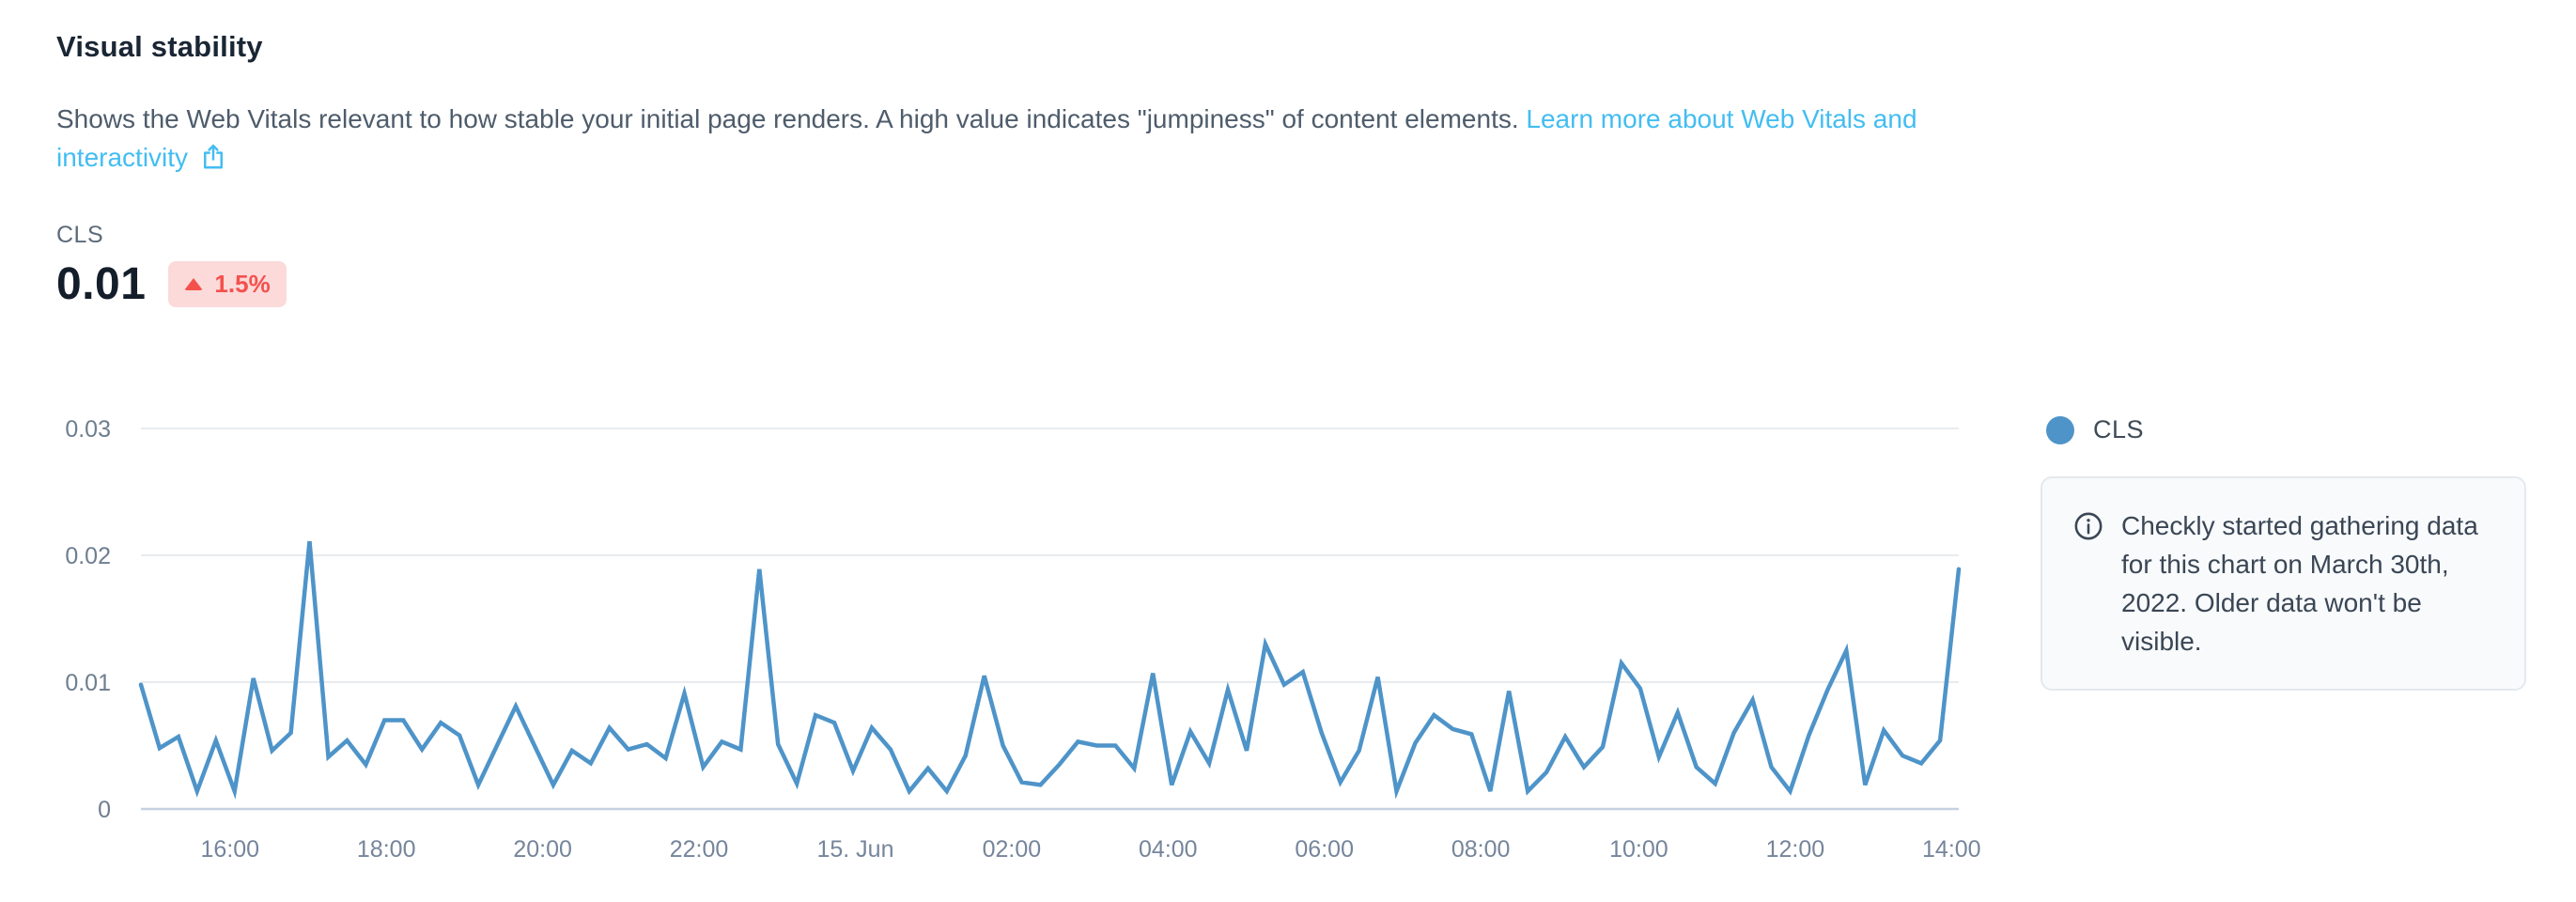 The image size is (2576, 902). I want to click on info-icon, so click(2088, 528).